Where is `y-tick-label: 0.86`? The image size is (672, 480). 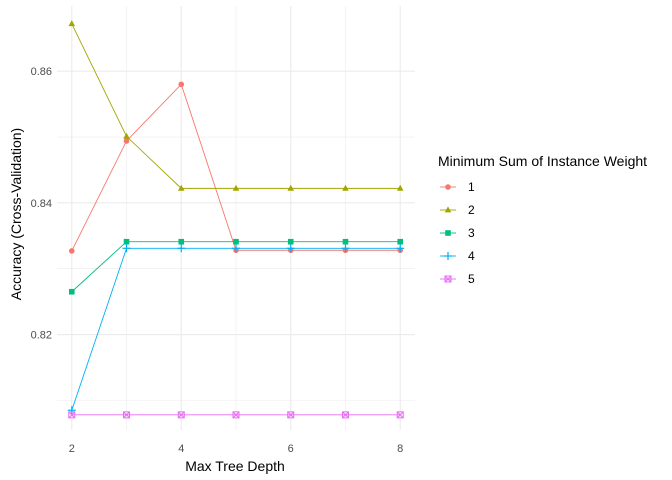
y-tick-label: 0.86 is located at coordinates (41, 72).